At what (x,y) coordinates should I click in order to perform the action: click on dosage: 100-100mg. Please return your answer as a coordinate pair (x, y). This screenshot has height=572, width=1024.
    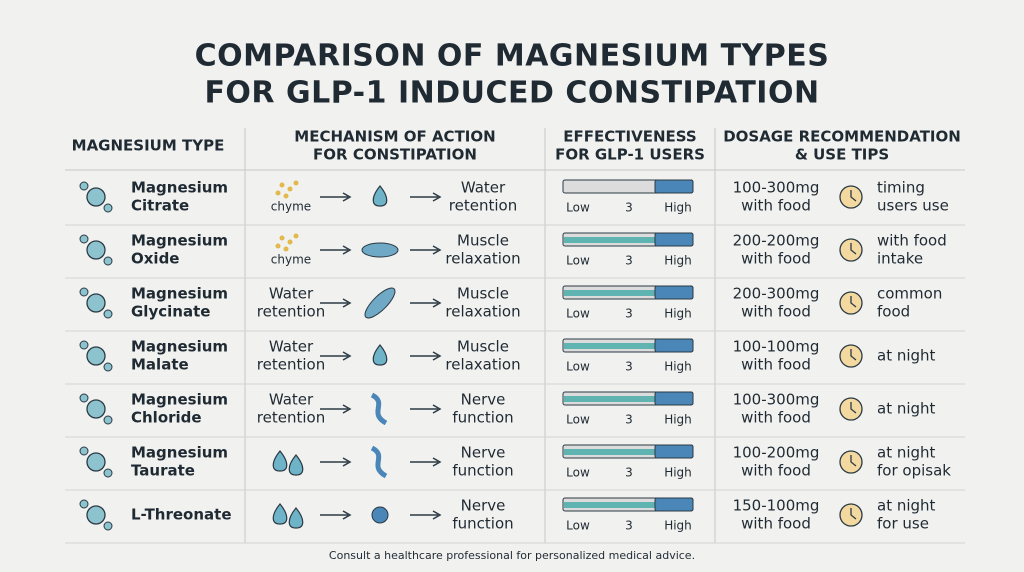
    Looking at the image, I should click on (776, 347).